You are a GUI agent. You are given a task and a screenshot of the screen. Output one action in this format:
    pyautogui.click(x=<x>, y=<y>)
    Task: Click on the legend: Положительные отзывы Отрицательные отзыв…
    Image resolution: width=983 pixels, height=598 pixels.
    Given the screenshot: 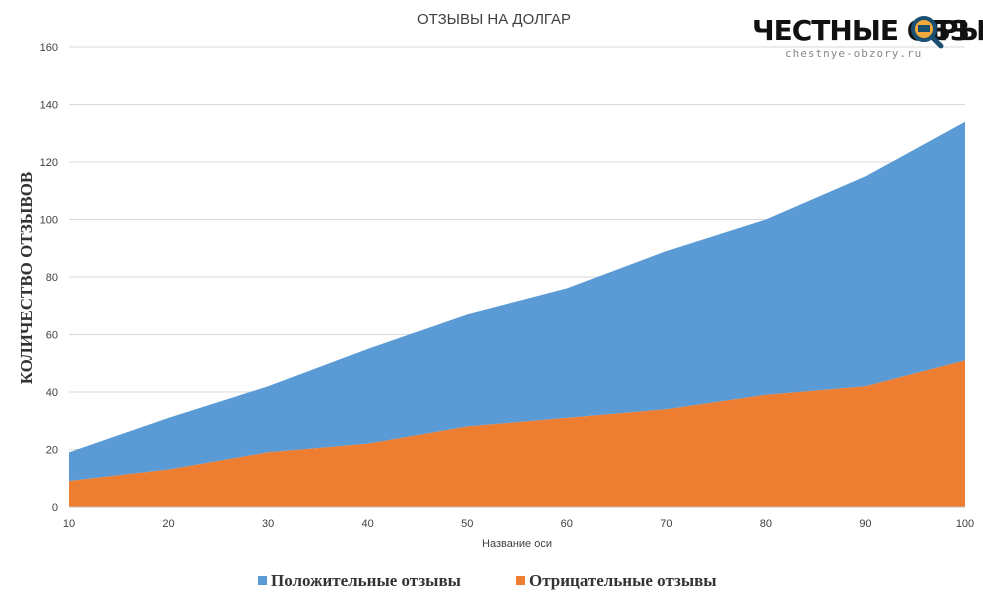 What is the action you would take?
    pyautogui.click(x=487, y=580)
    